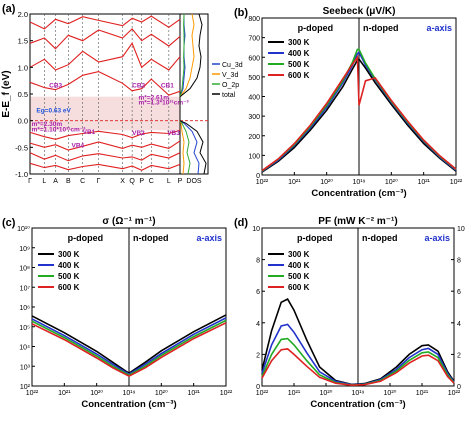 This screenshot has width=474, height=421. Describe the element at coordinates (55, 86) in the screenshot. I see `band-annotation: CB3` at that location.